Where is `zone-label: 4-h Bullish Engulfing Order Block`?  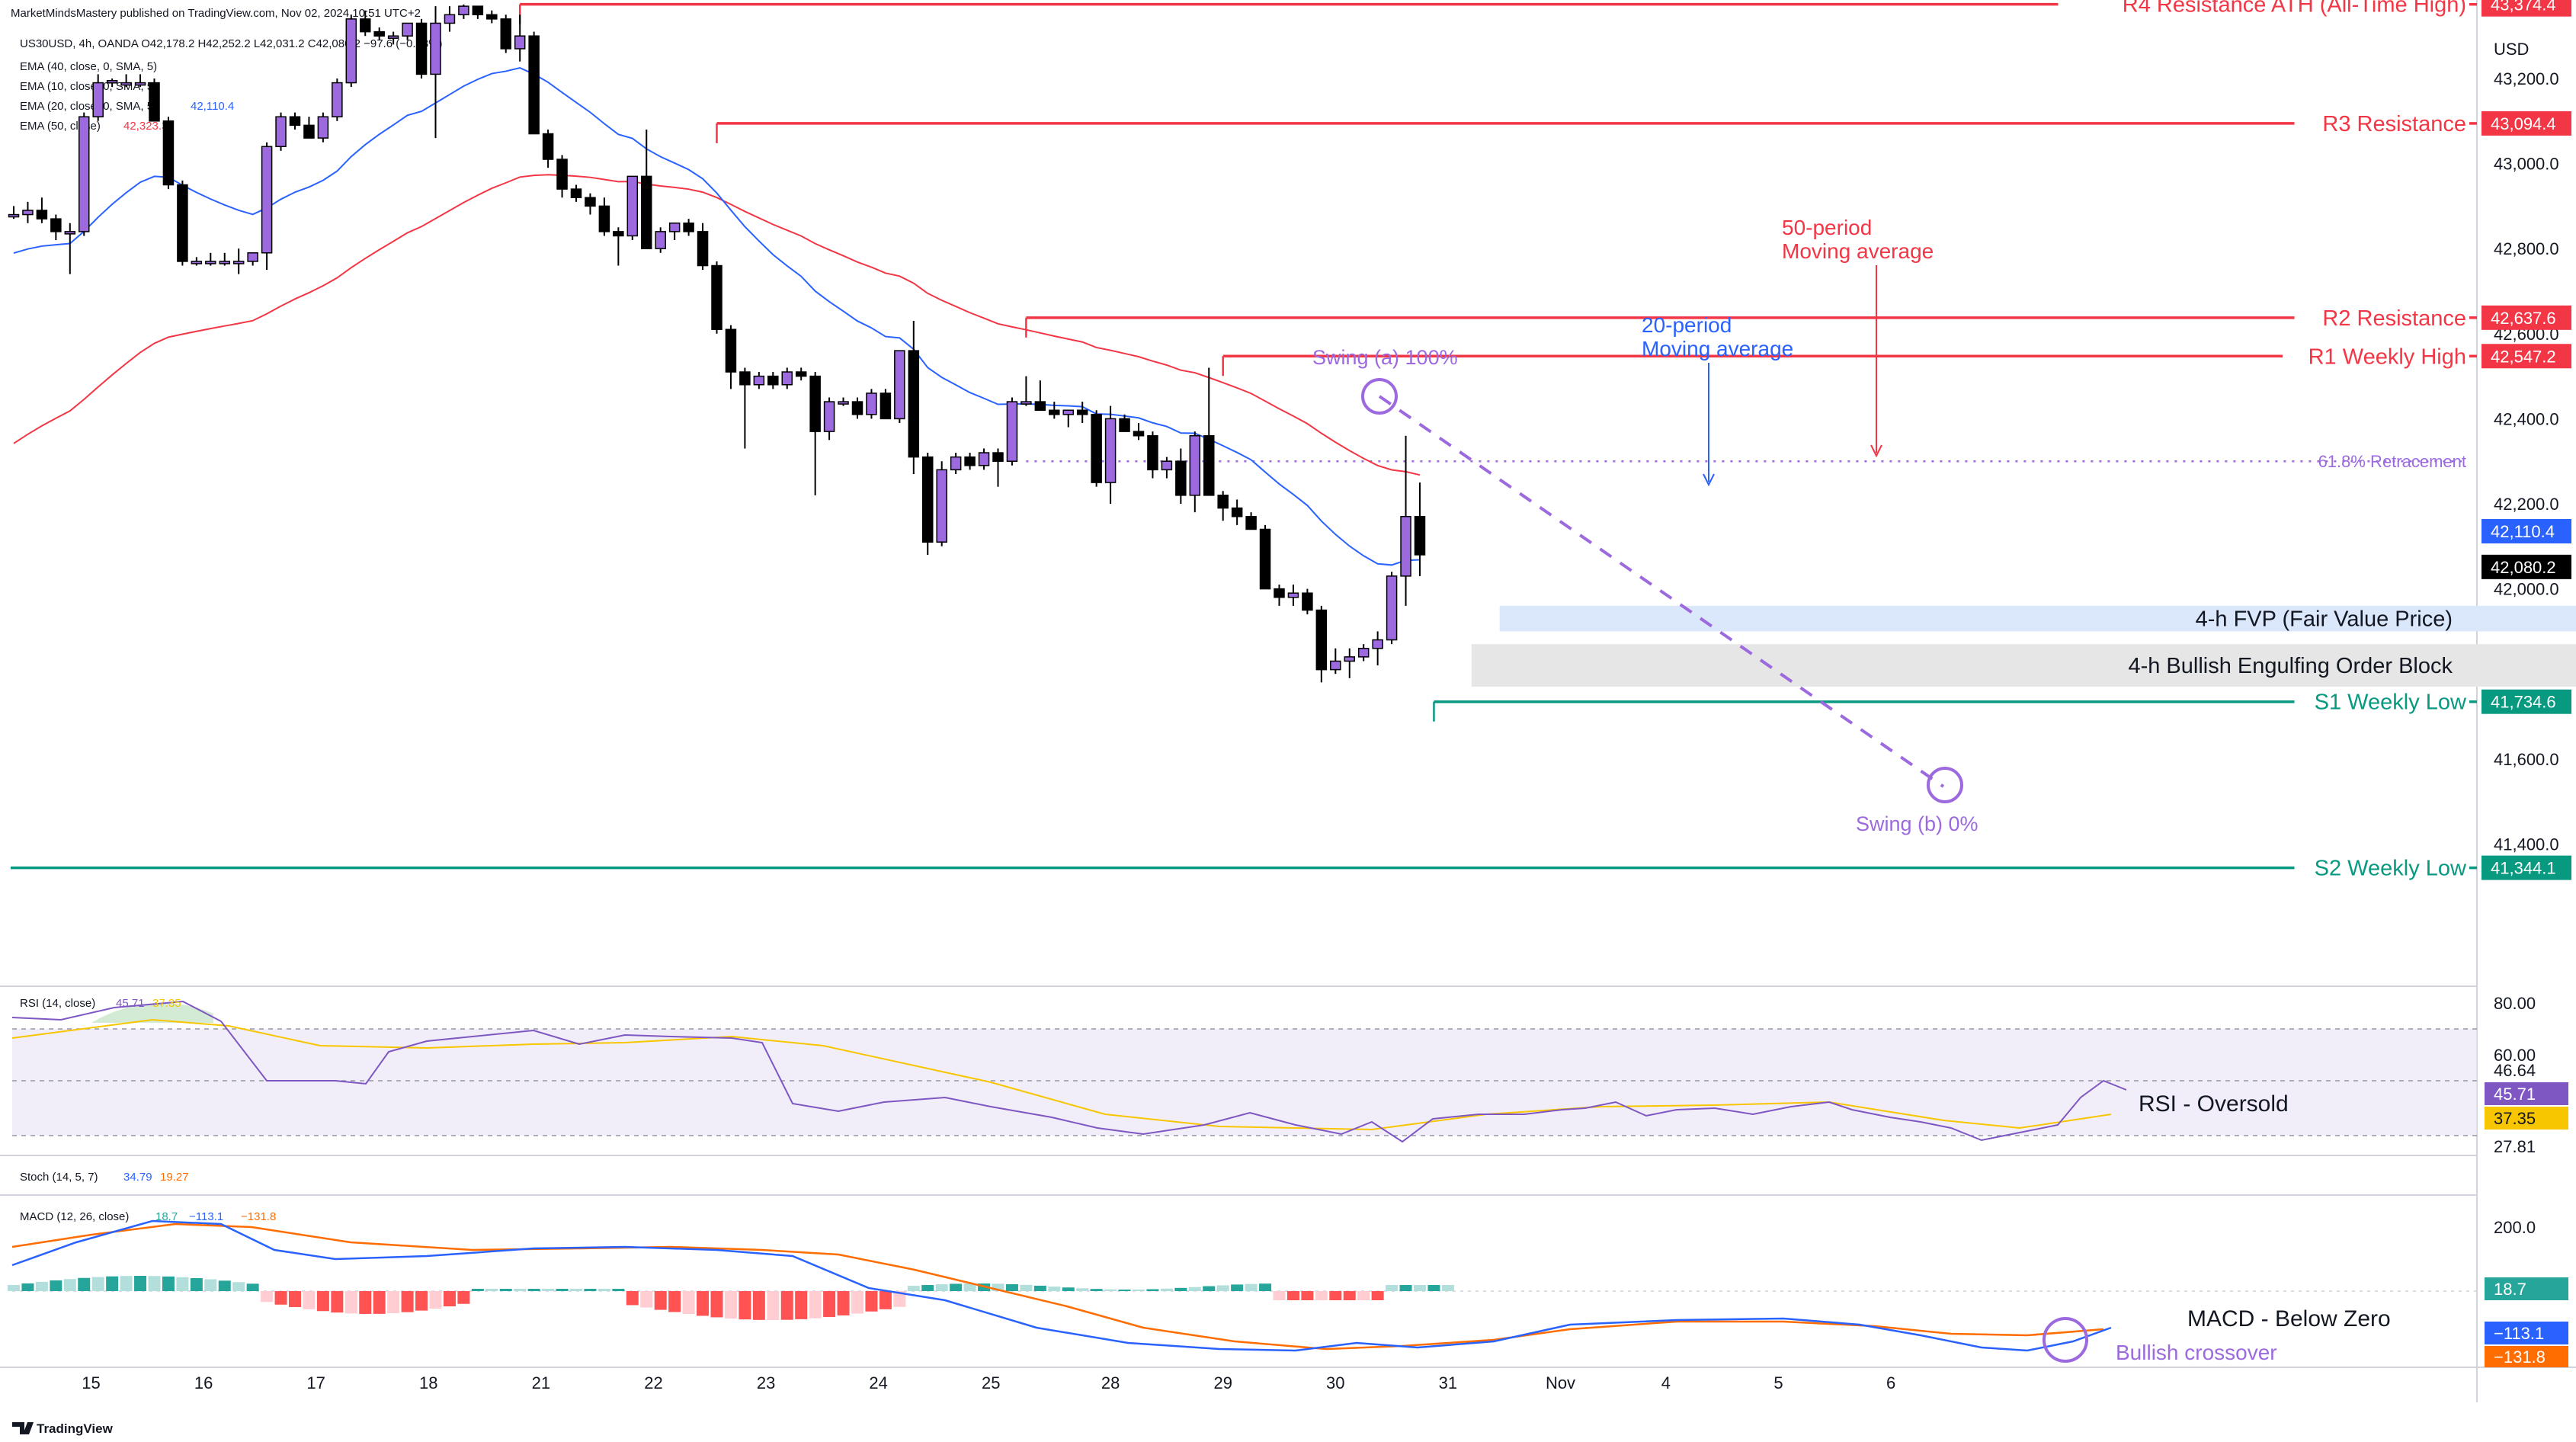
zone-label: 4-h Bullish Engulfing Order Block is located at coordinates (2290, 666).